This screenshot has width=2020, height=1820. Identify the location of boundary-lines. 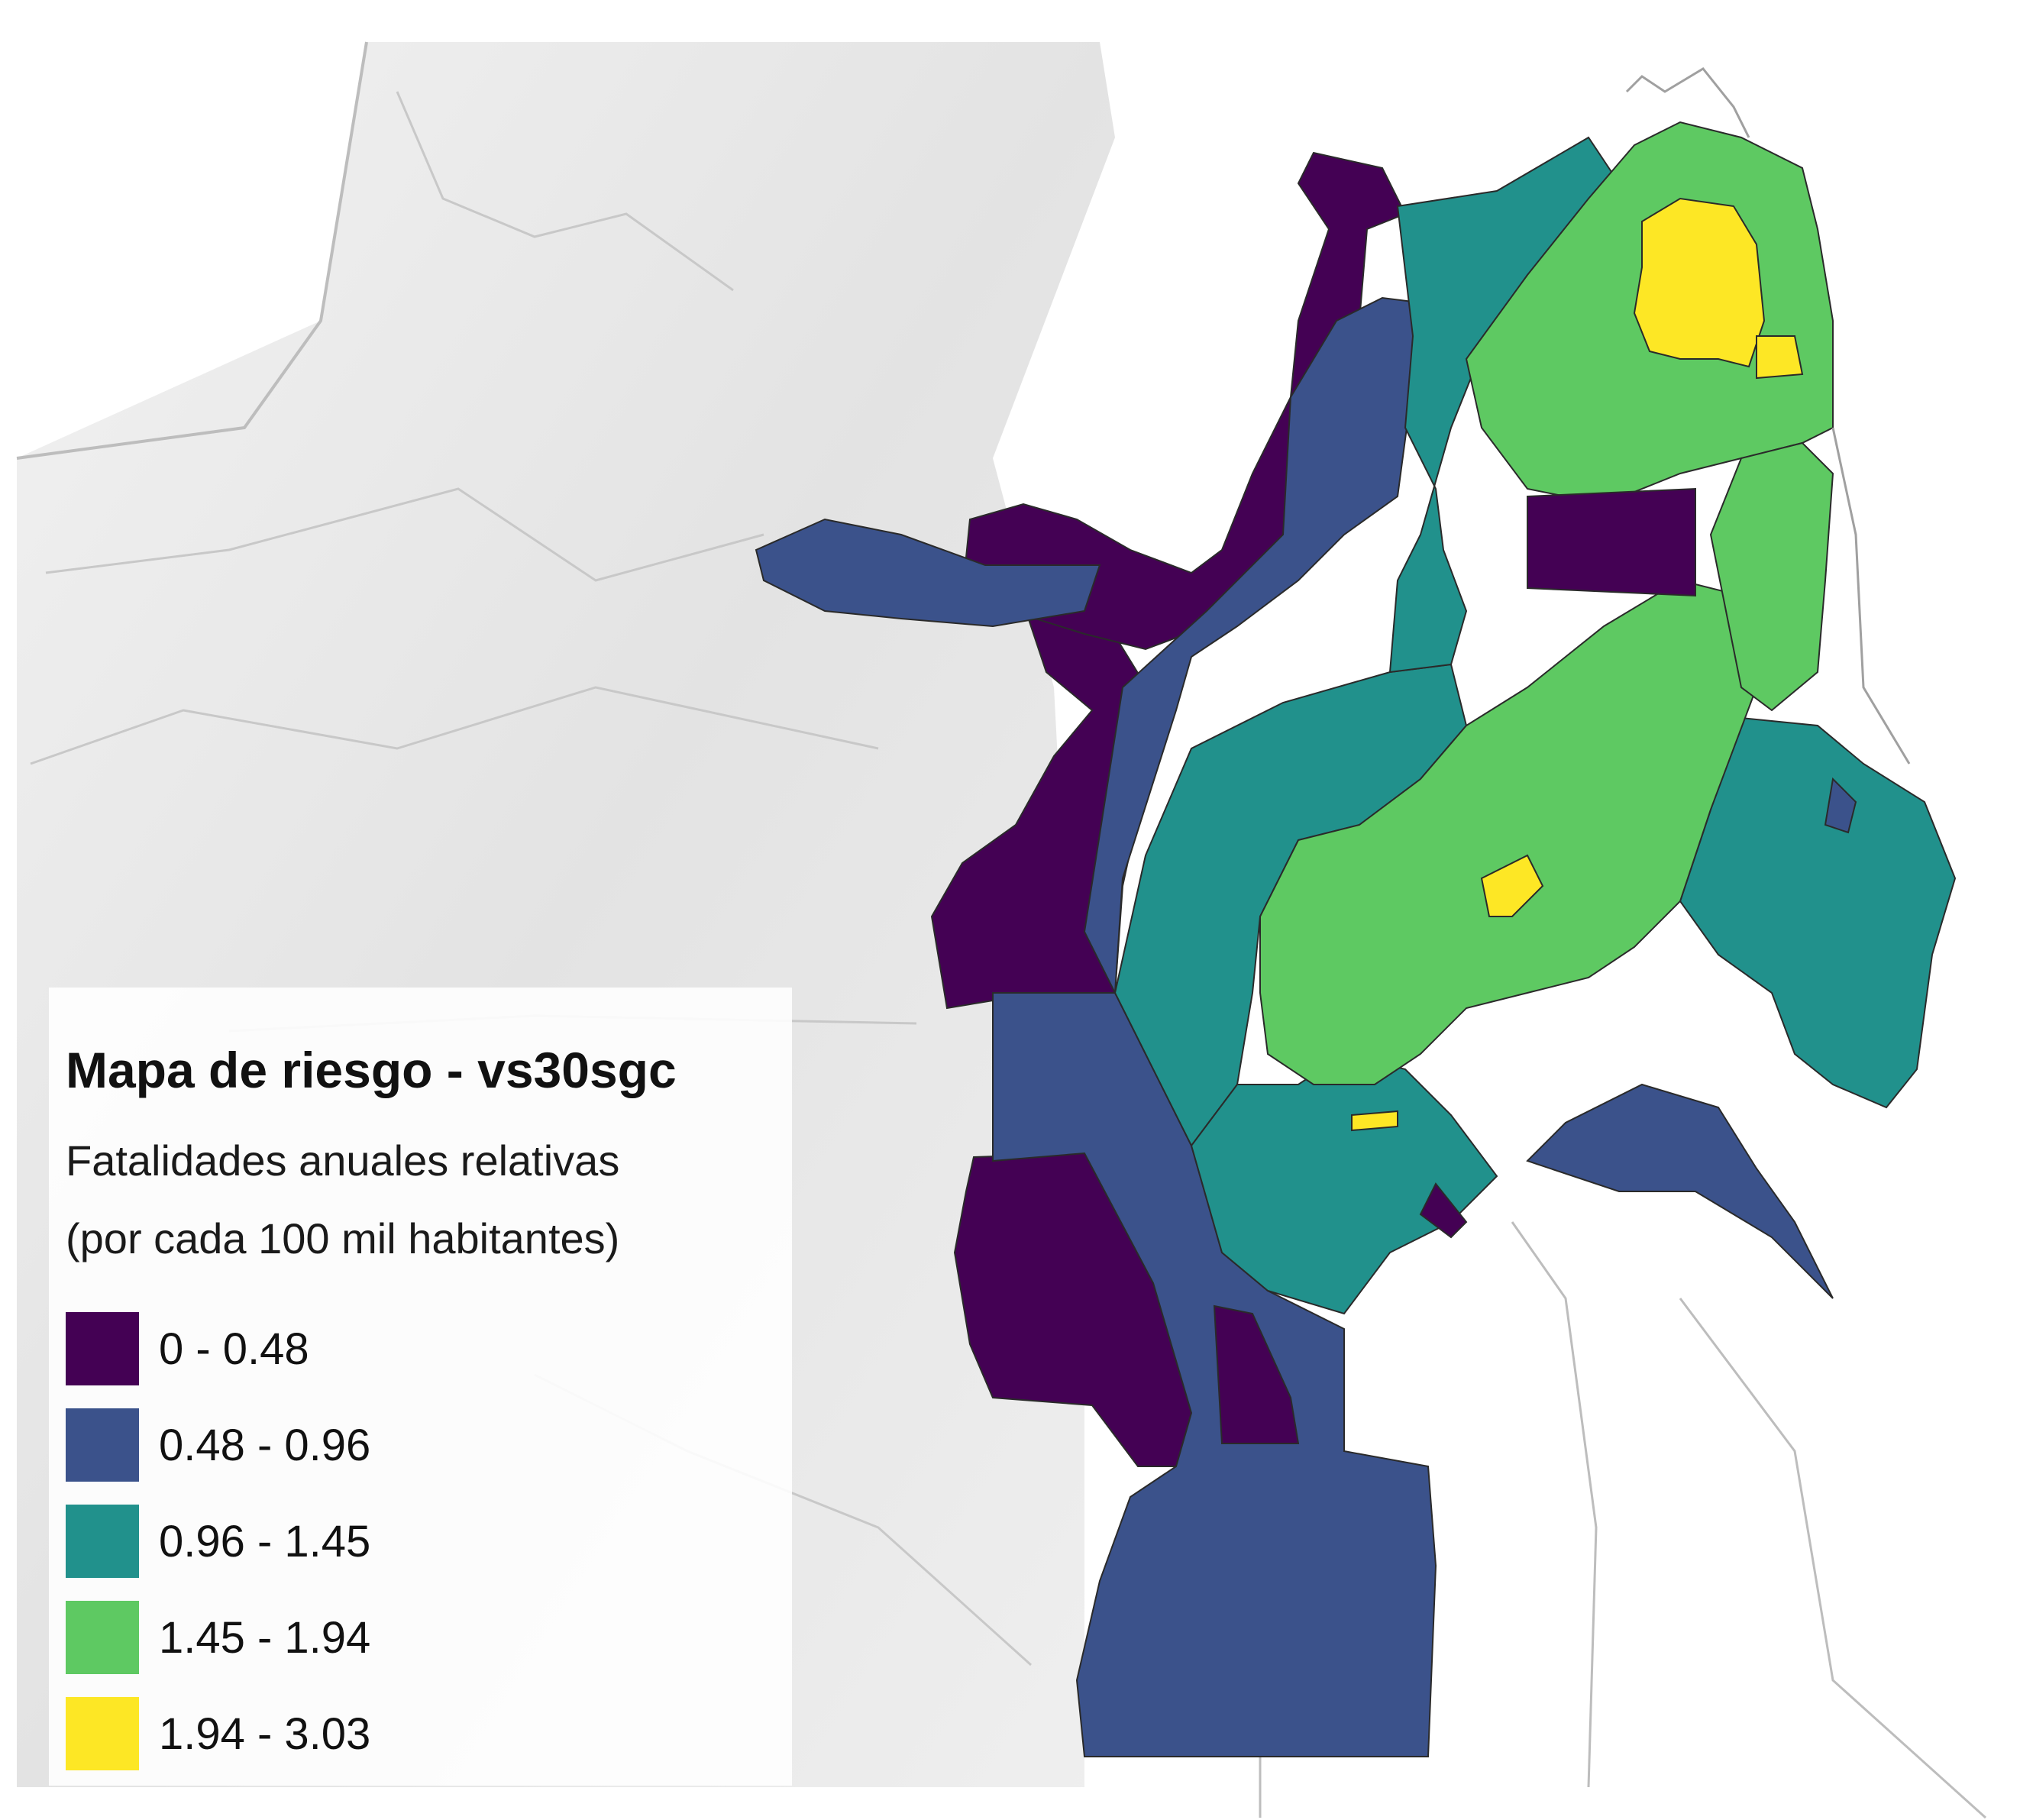
(1768, 416).